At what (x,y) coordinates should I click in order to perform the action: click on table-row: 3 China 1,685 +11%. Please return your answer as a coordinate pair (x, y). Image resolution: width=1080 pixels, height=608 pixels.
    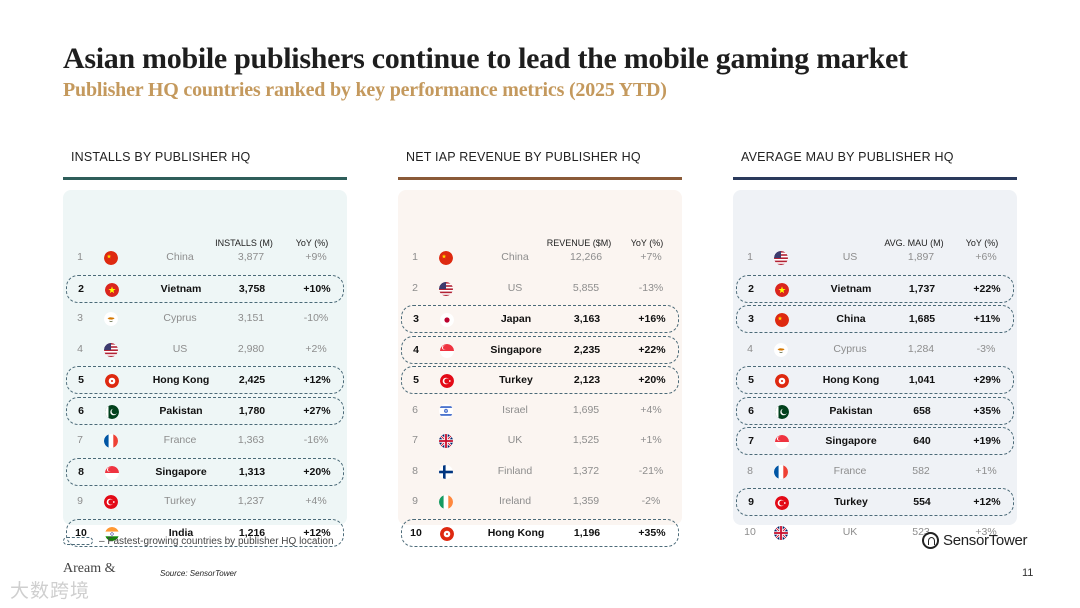
    Looking at the image, I should click on (875, 319).